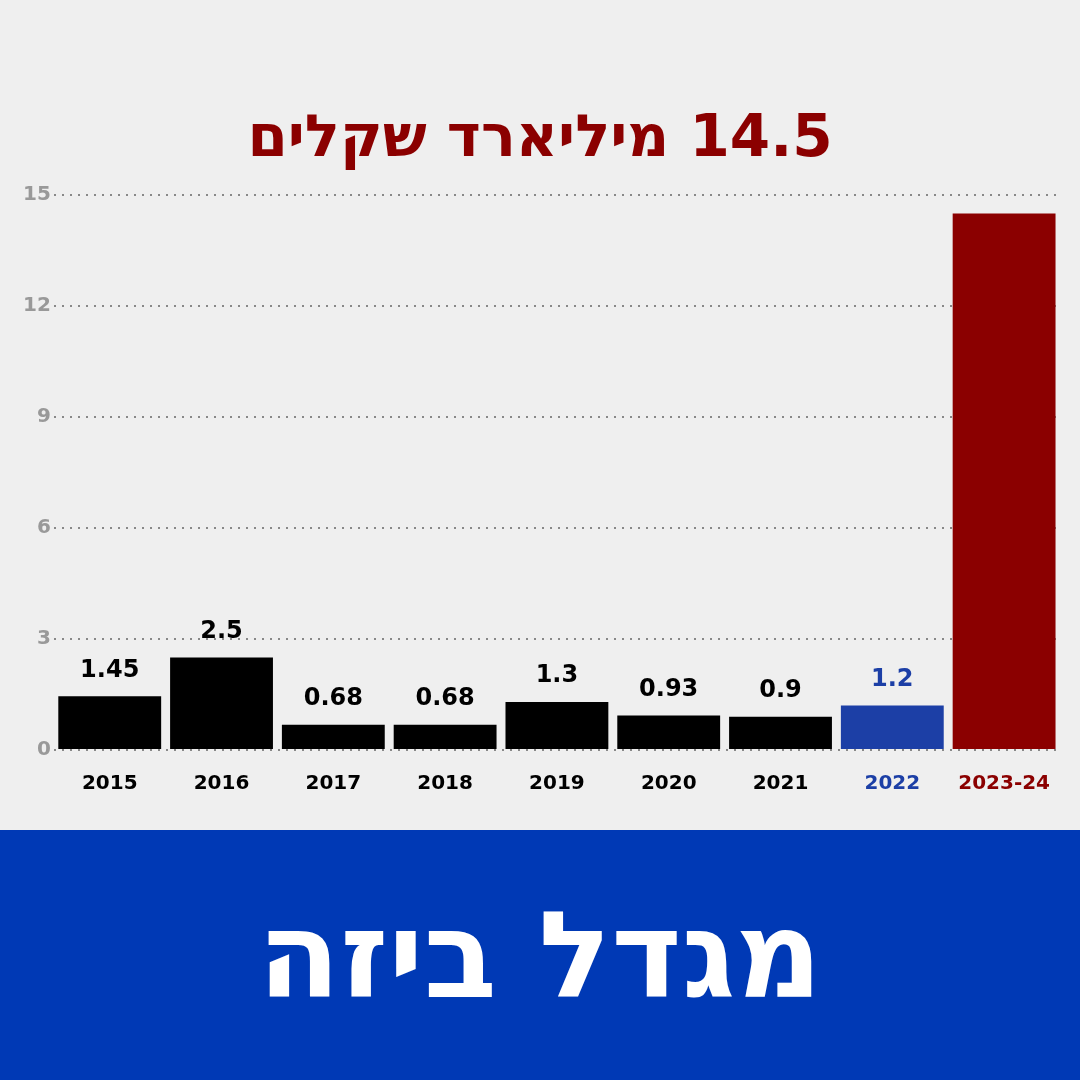 This screenshot has width=1080, height=1080. What do you see at coordinates (780, 688) in the screenshot?
I see `data-label: 0.9` at bounding box center [780, 688].